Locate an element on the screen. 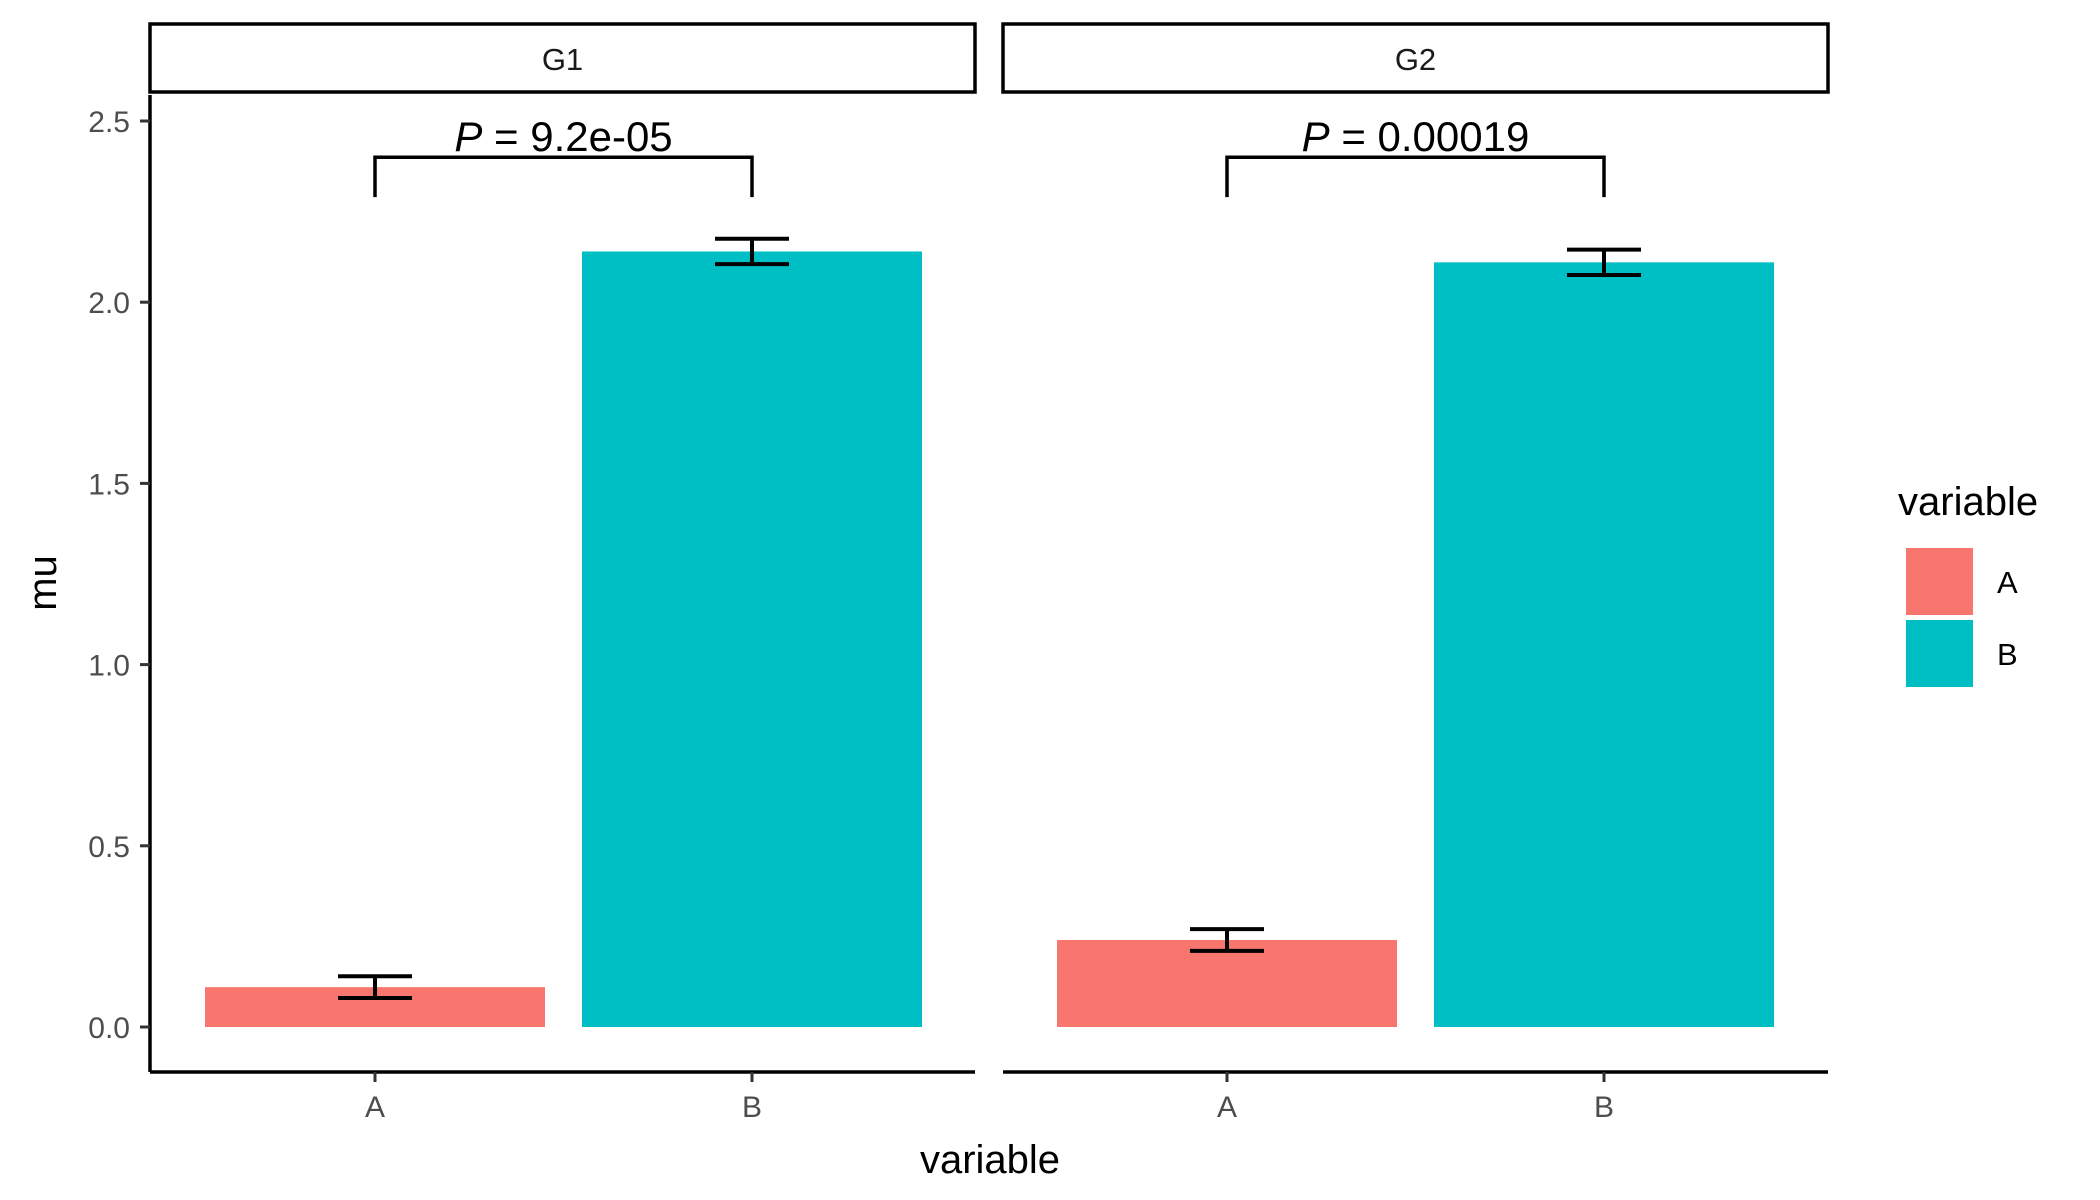 The height and width of the screenshot is (1200, 2100). facet-strip-label: G1 is located at coordinates (562, 59).